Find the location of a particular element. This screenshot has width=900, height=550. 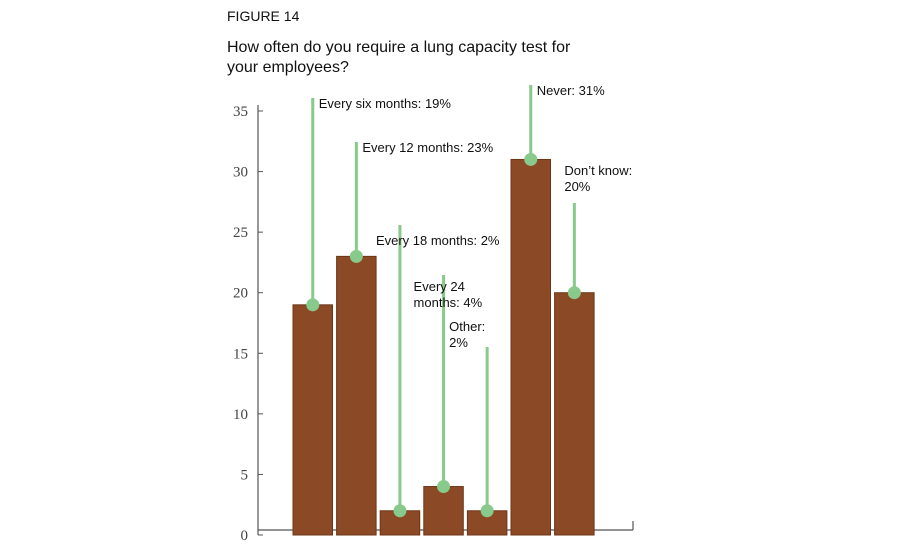

data-label: Every 24 months: 4% is located at coordinates (448, 294).